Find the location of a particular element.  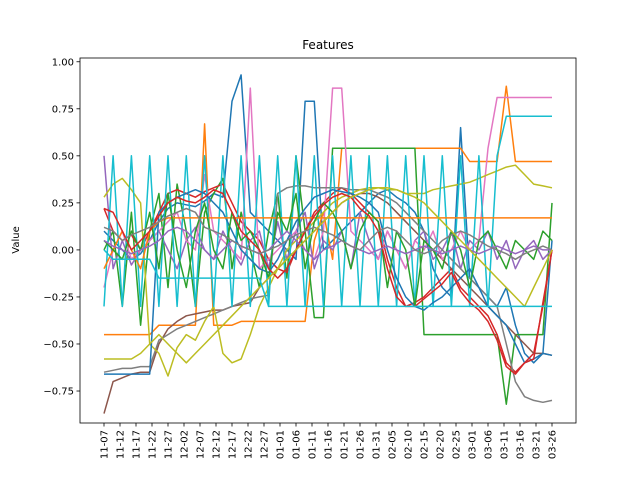

x-tick-label: 02-20 is located at coordinates (441, 444).